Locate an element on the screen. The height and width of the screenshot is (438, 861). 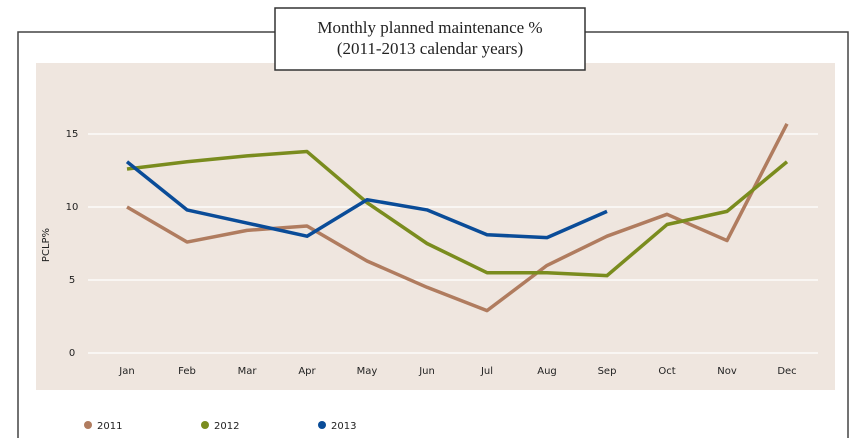
x-tick-label: Sep is located at coordinates (607, 371).